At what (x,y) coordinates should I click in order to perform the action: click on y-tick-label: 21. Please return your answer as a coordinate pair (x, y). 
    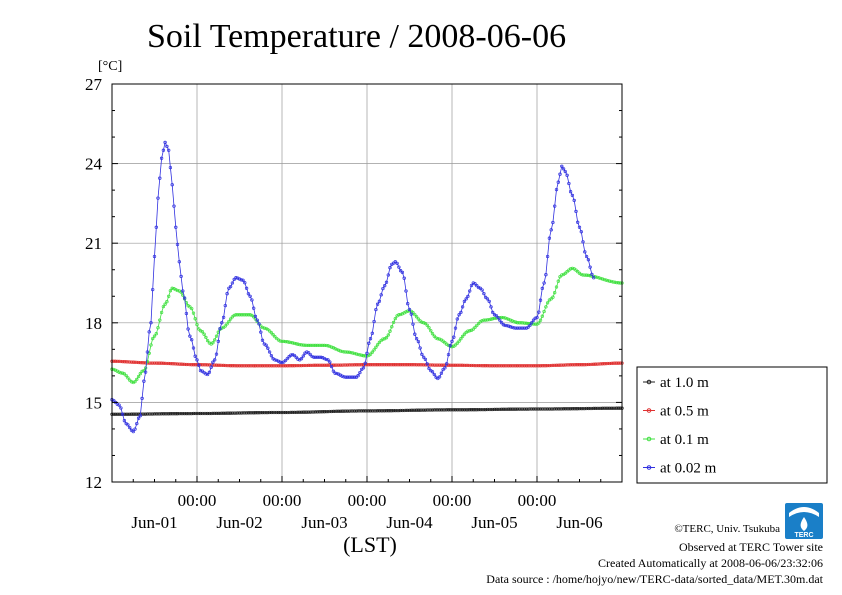
    Looking at the image, I should click on (93, 243).